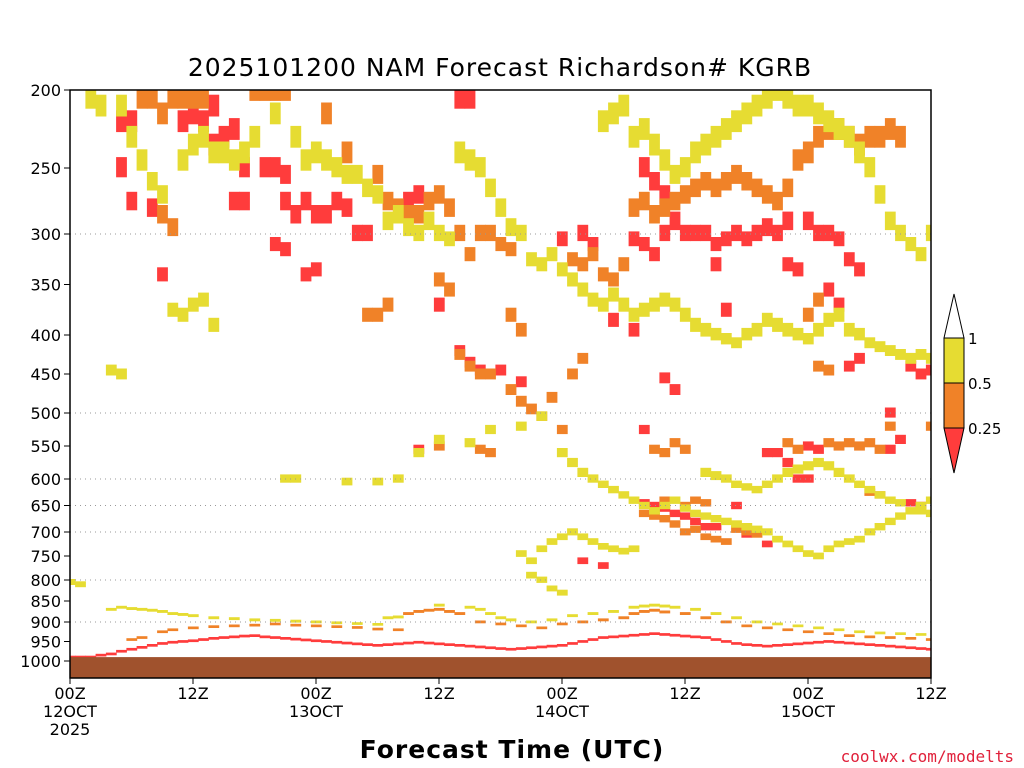  What do you see at coordinates (45, 642) in the screenshot?
I see `y-tick-label-950: 950` at bounding box center [45, 642].